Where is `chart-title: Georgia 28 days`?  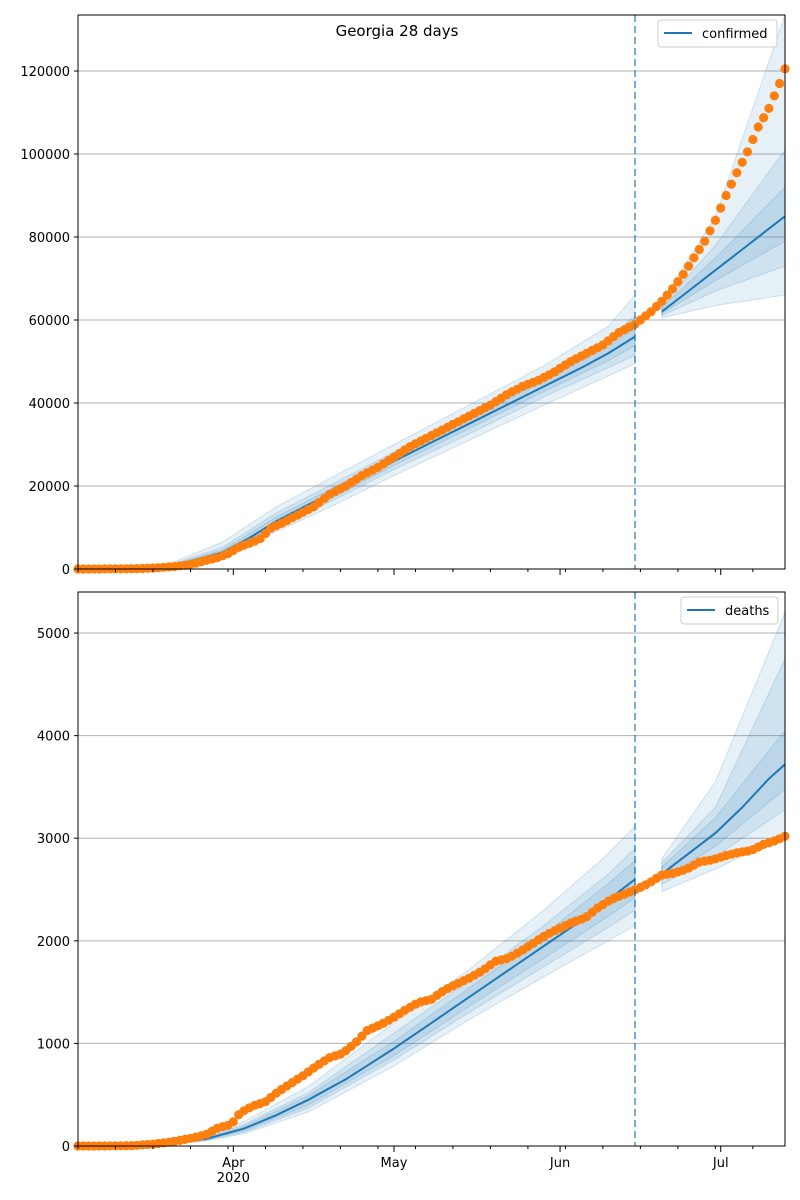
chart-title: Georgia 28 days is located at coordinates (397, 31).